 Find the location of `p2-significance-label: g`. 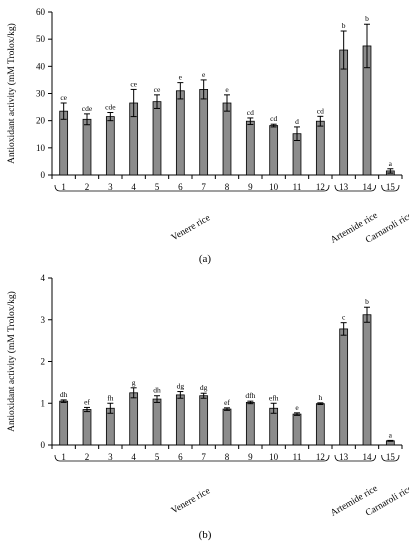

p2-significance-label: g is located at coordinates (134, 382).